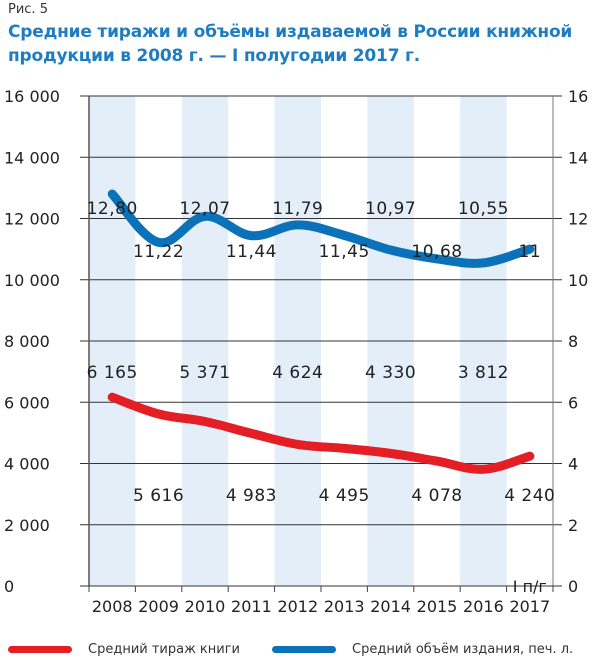 The width and height of the screenshot is (600, 662). Describe the element at coordinates (27, 341) in the screenshot. I see `left-tick-label: 8 000` at that location.